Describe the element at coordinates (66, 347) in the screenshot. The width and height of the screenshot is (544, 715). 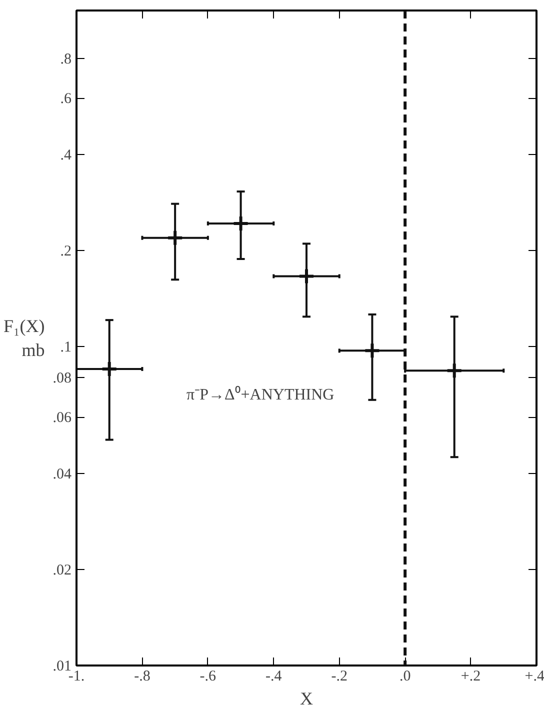
I see `y-tick-label: .1` at that location.